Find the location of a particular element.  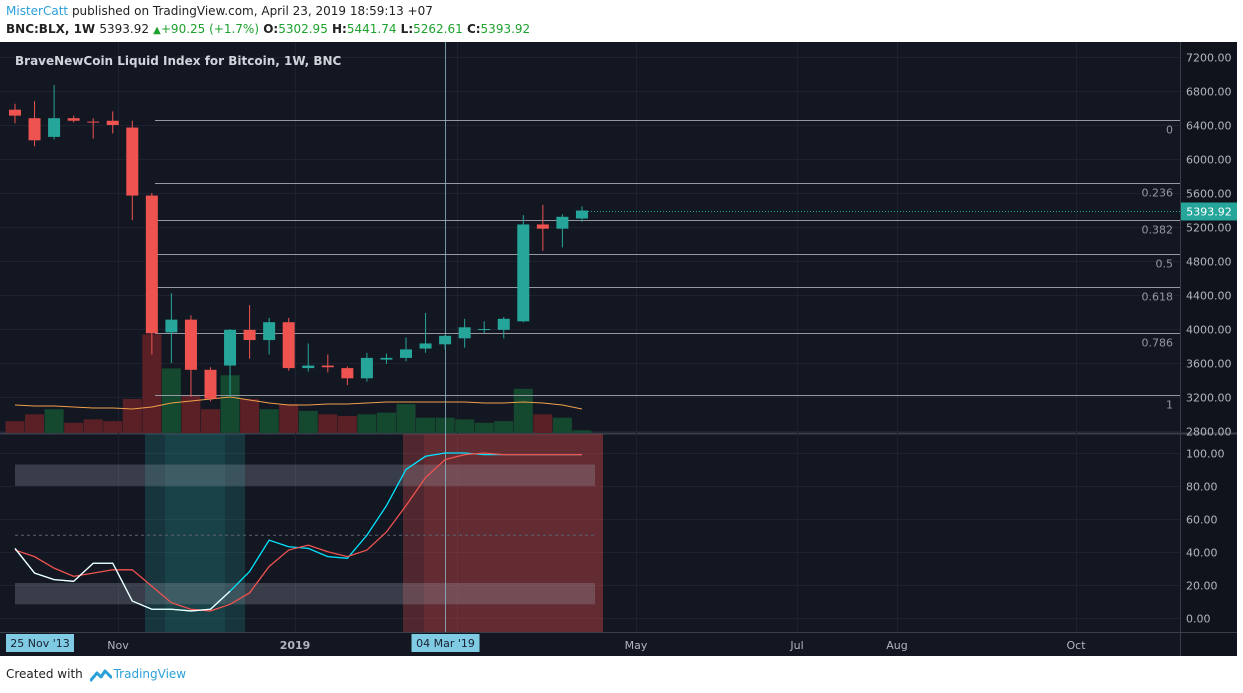

tradingview-brand: TradingView is located at coordinates (150, 674).